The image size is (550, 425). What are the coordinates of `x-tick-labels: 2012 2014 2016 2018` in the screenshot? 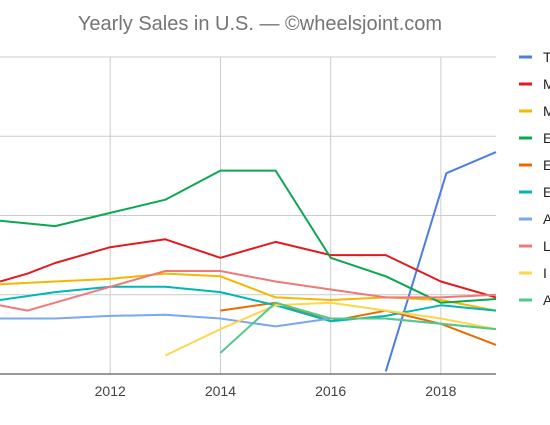 It's located at (276, 391).